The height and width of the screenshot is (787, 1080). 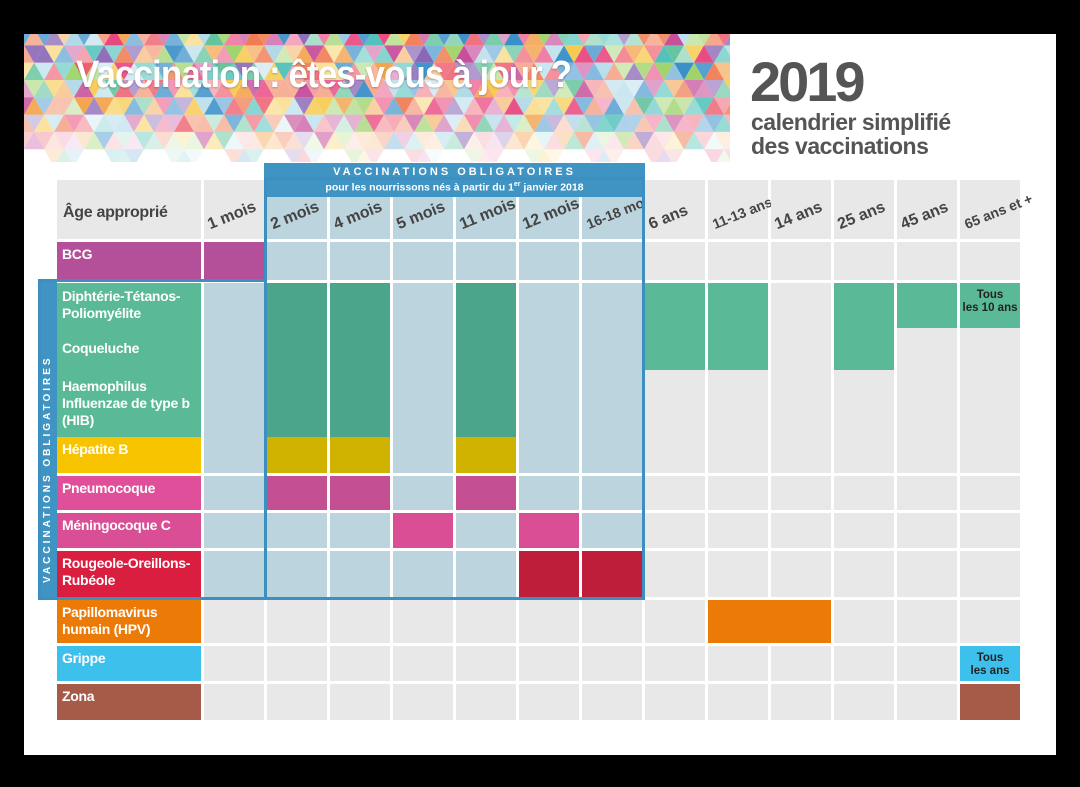 What do you see at coordinates (454, 172) in the screenshot?
I see `mandatory-title: VACCINATIONS OBLIGATOIRES` at bounding box center [454, 172].